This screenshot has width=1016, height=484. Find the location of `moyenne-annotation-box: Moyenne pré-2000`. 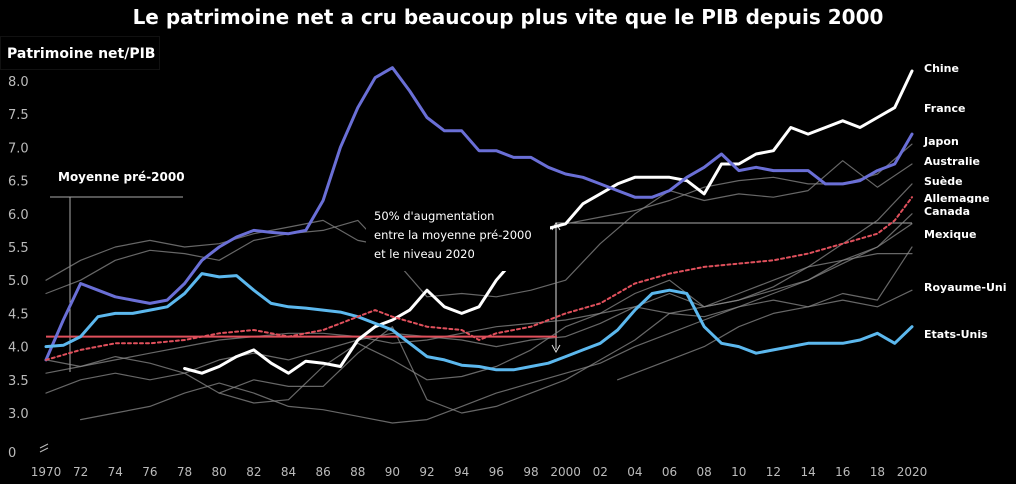

moyenne-annotation-box: Moyenne pré-2000 is located at coordinates (148, 161).